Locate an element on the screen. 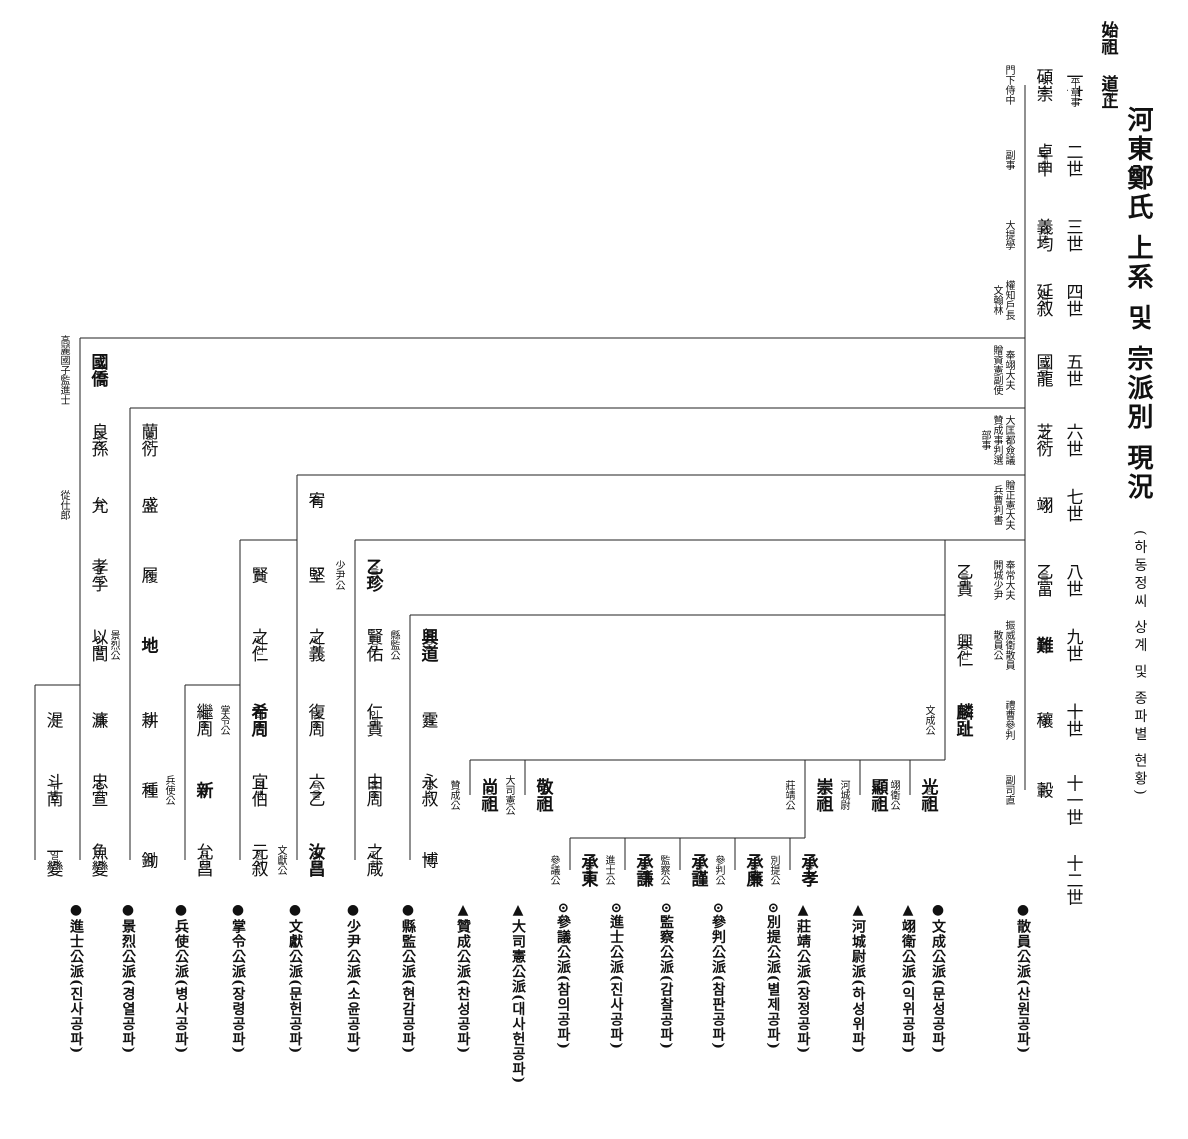 This screenshot has height=1139, width=1188. branch-label: ●掌令公派(장령공파) is located at coordinates (238, 978).